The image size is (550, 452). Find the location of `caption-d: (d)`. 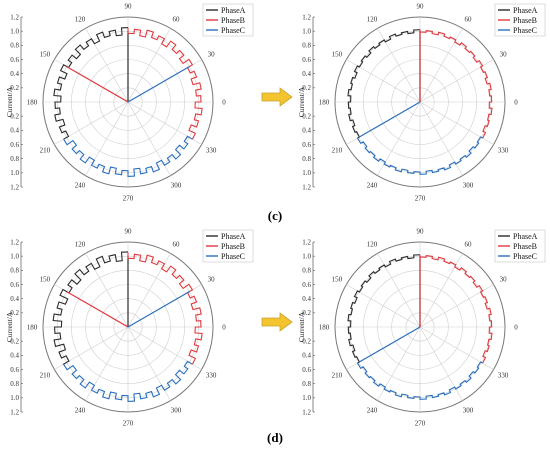

caption-d: (d) is located at coordinates (275, 437).